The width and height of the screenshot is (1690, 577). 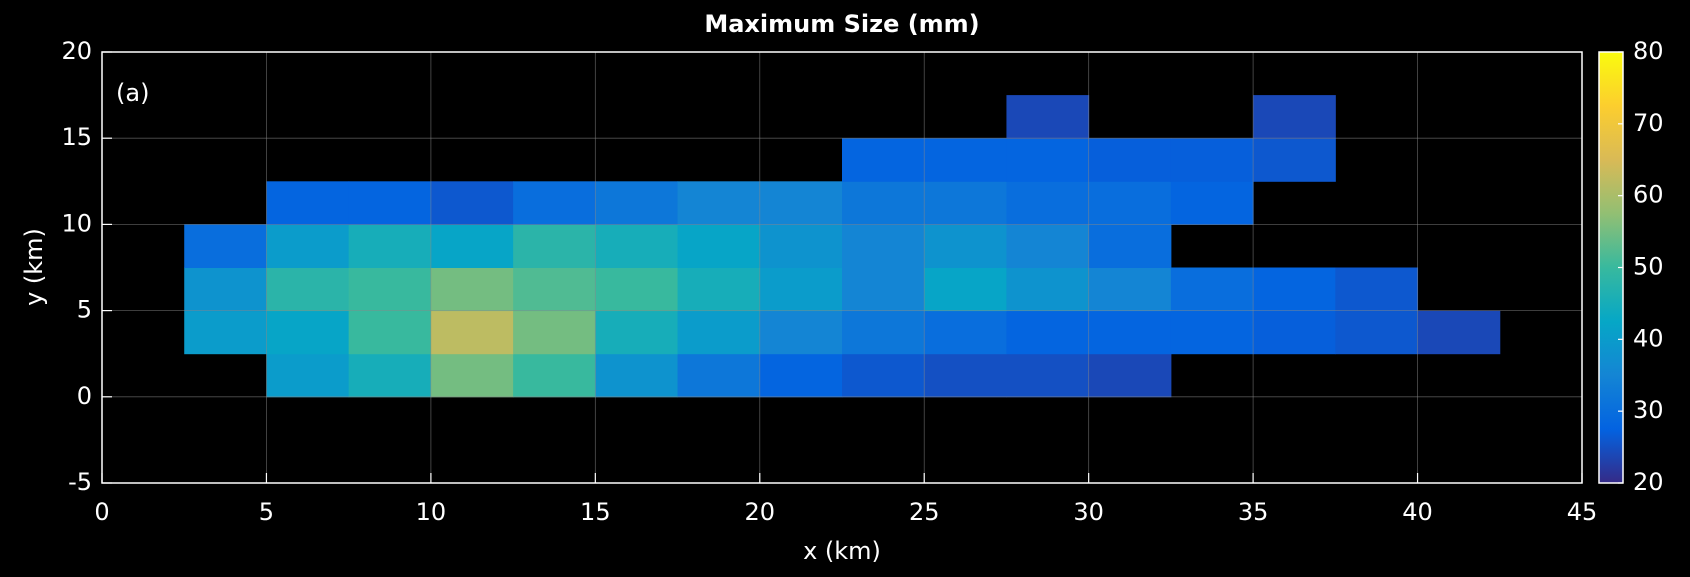 I want to click on colorbar-tick-label: 30, so click(x=1648, y=410).